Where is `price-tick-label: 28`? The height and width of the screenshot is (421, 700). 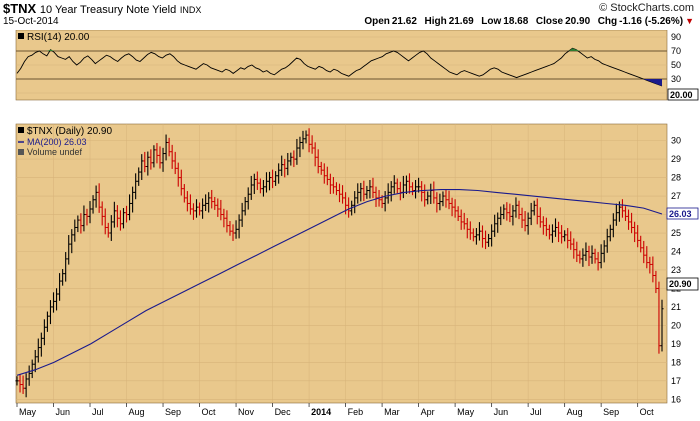 price-tick-label: 28 is located at coordinates (676, 178).